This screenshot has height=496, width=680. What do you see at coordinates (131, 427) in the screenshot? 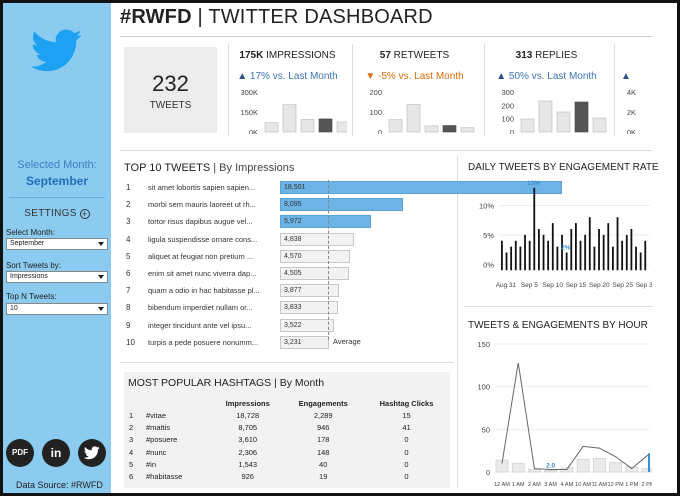
I see `hashtag-rank: 2` at bounding box center [131, 427].